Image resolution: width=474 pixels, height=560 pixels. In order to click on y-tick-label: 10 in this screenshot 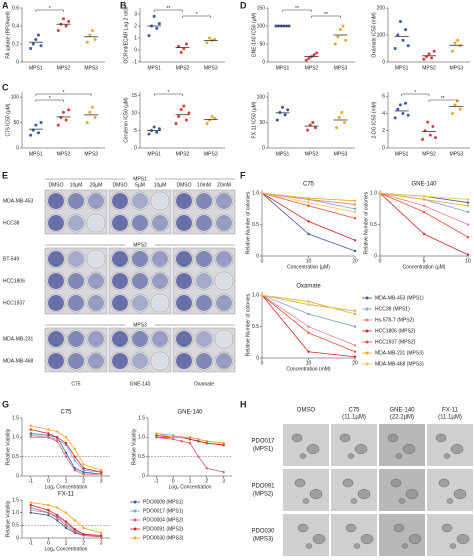, I will do `click(134, 113)`.